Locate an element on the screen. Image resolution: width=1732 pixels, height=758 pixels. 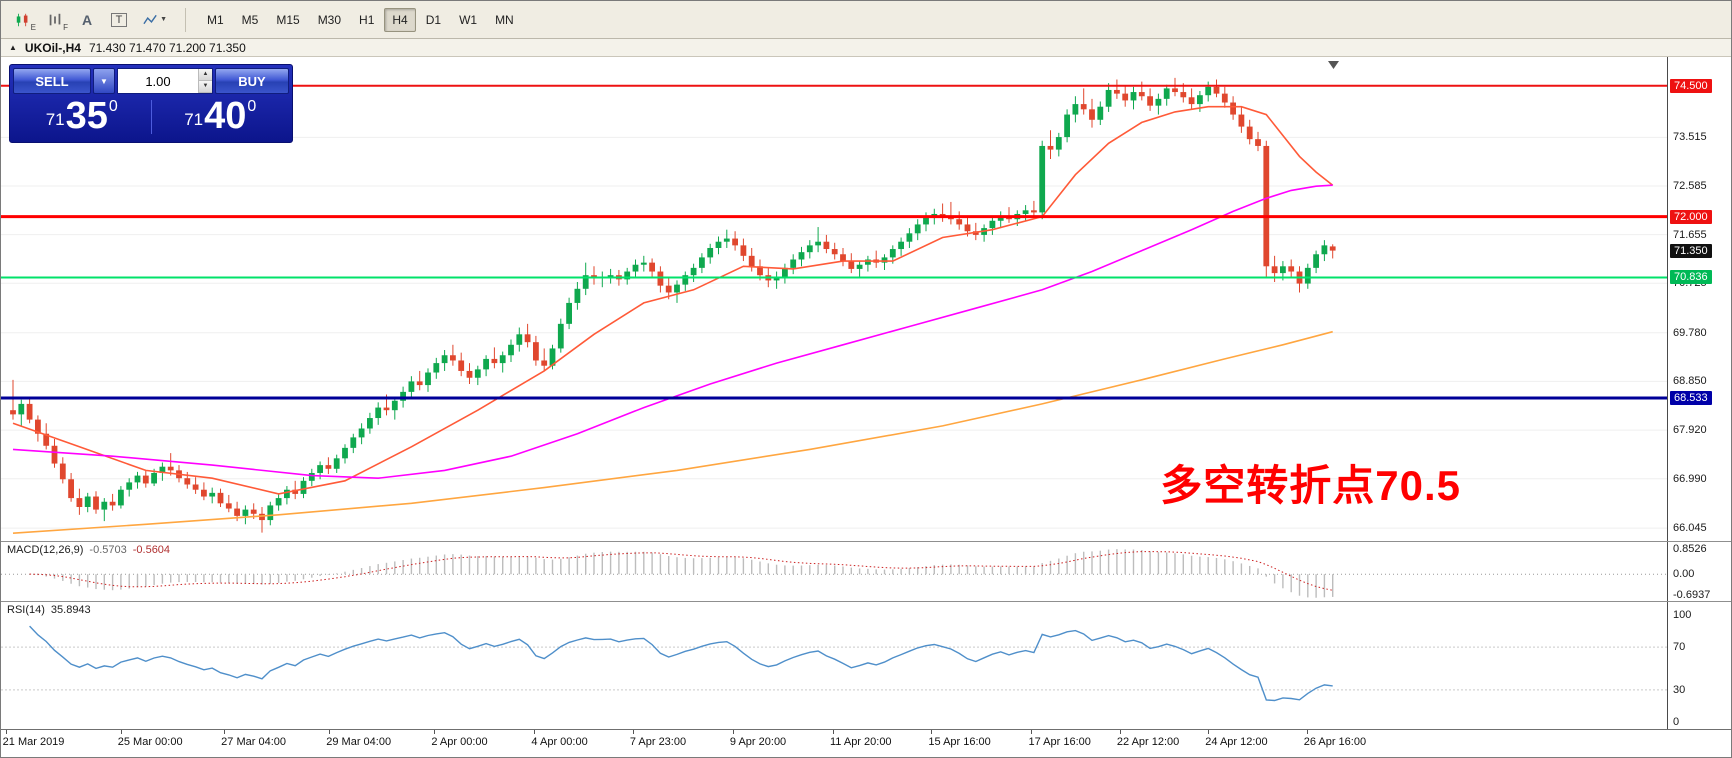
time-axis-label: 21 Mar 2019 is located at coordinates (33, 742).